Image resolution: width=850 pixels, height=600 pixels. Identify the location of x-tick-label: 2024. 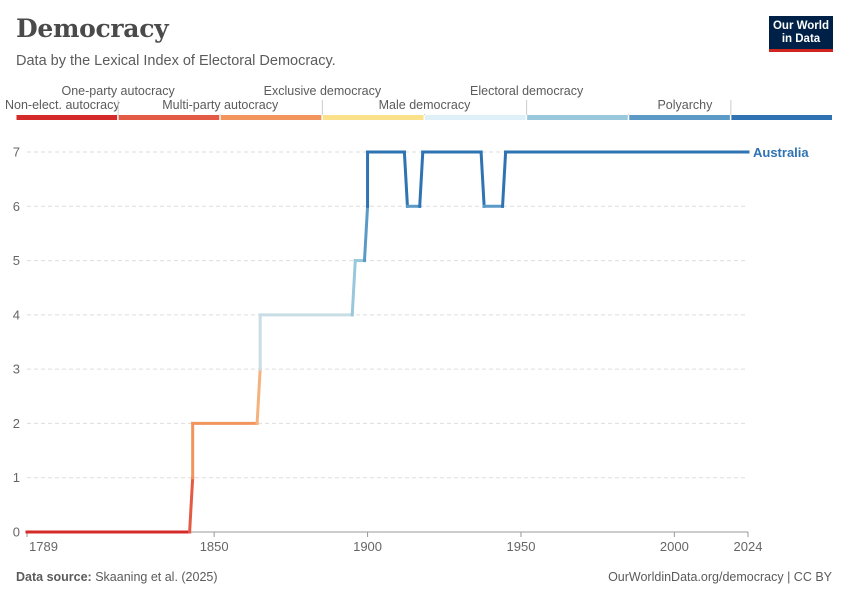
(748, 546).